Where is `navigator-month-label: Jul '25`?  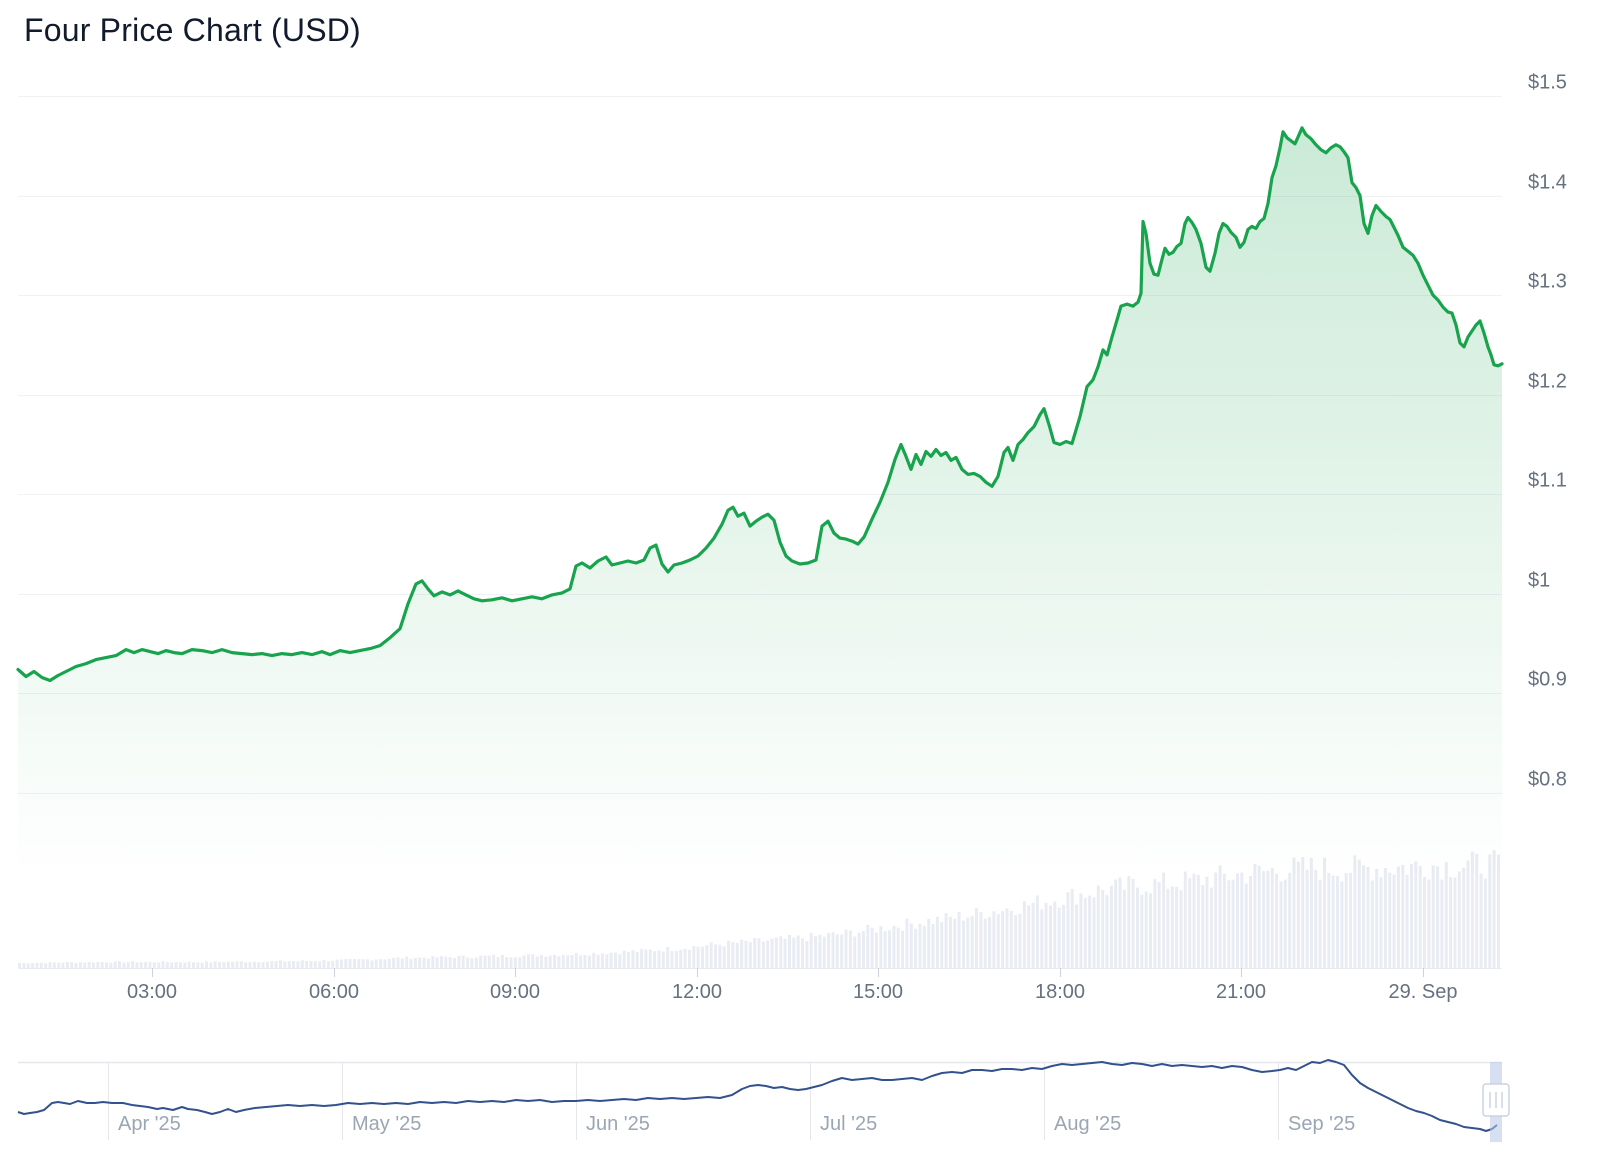 navigator-month-label: Jul '25 is located at coordinates (848, 1124).